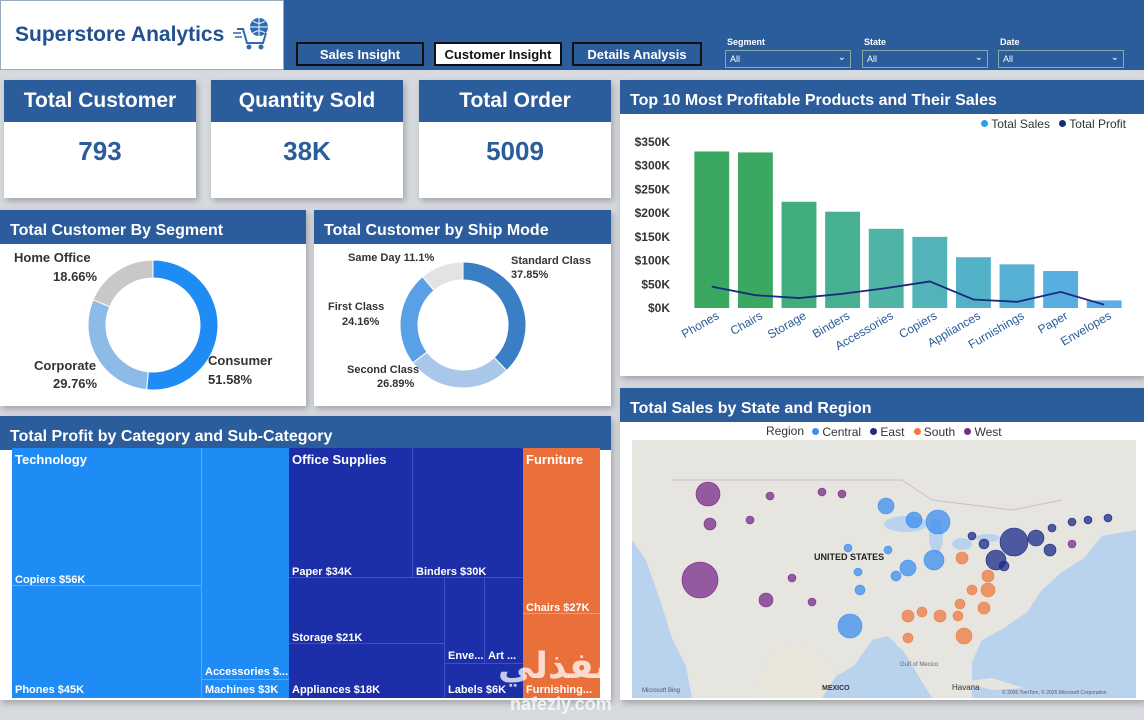 This screenshot has width=1144, height=720. I want to click on segment-pct-corporate: 29.76%, so click(75, 383).